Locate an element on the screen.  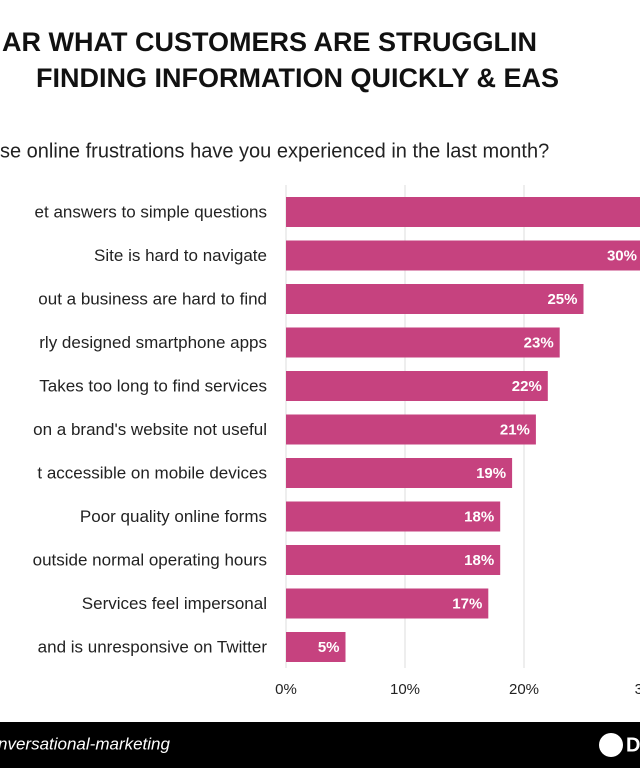
x-tick-label: 10% is located at coordinates (405, 689).